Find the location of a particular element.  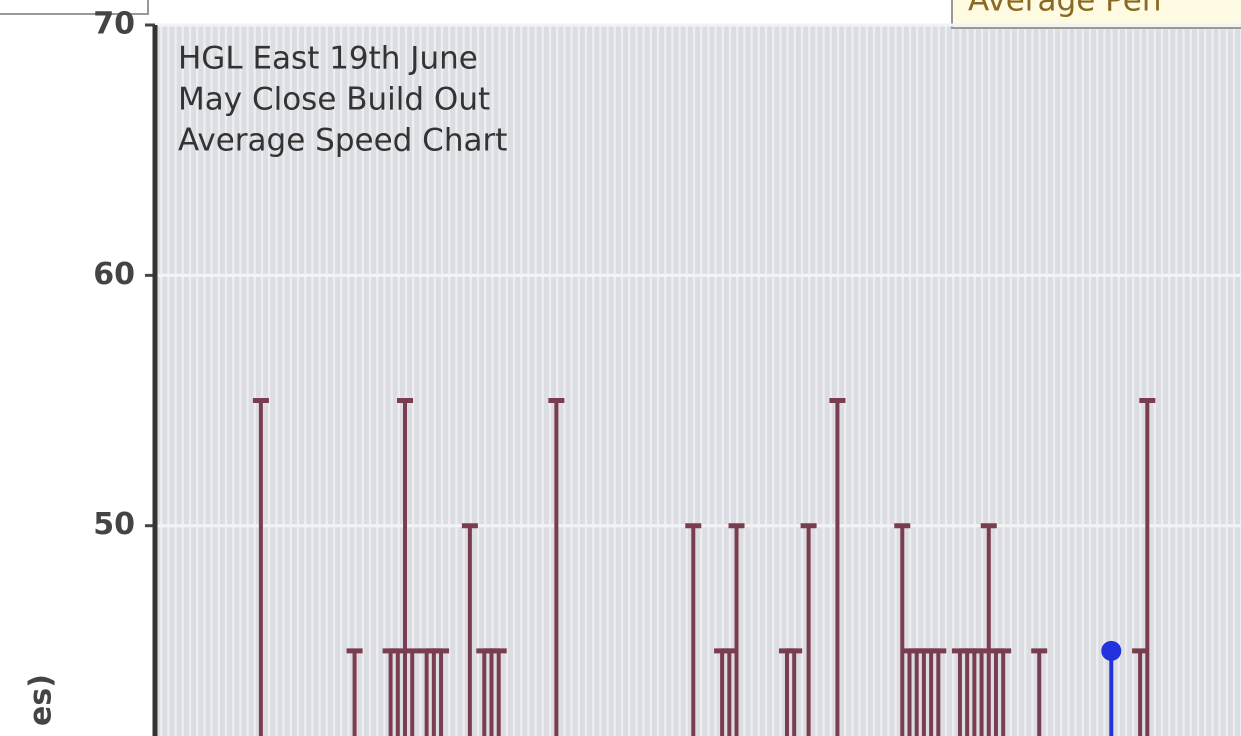

y-axis-label: es) is located at coordinates (41, 700).